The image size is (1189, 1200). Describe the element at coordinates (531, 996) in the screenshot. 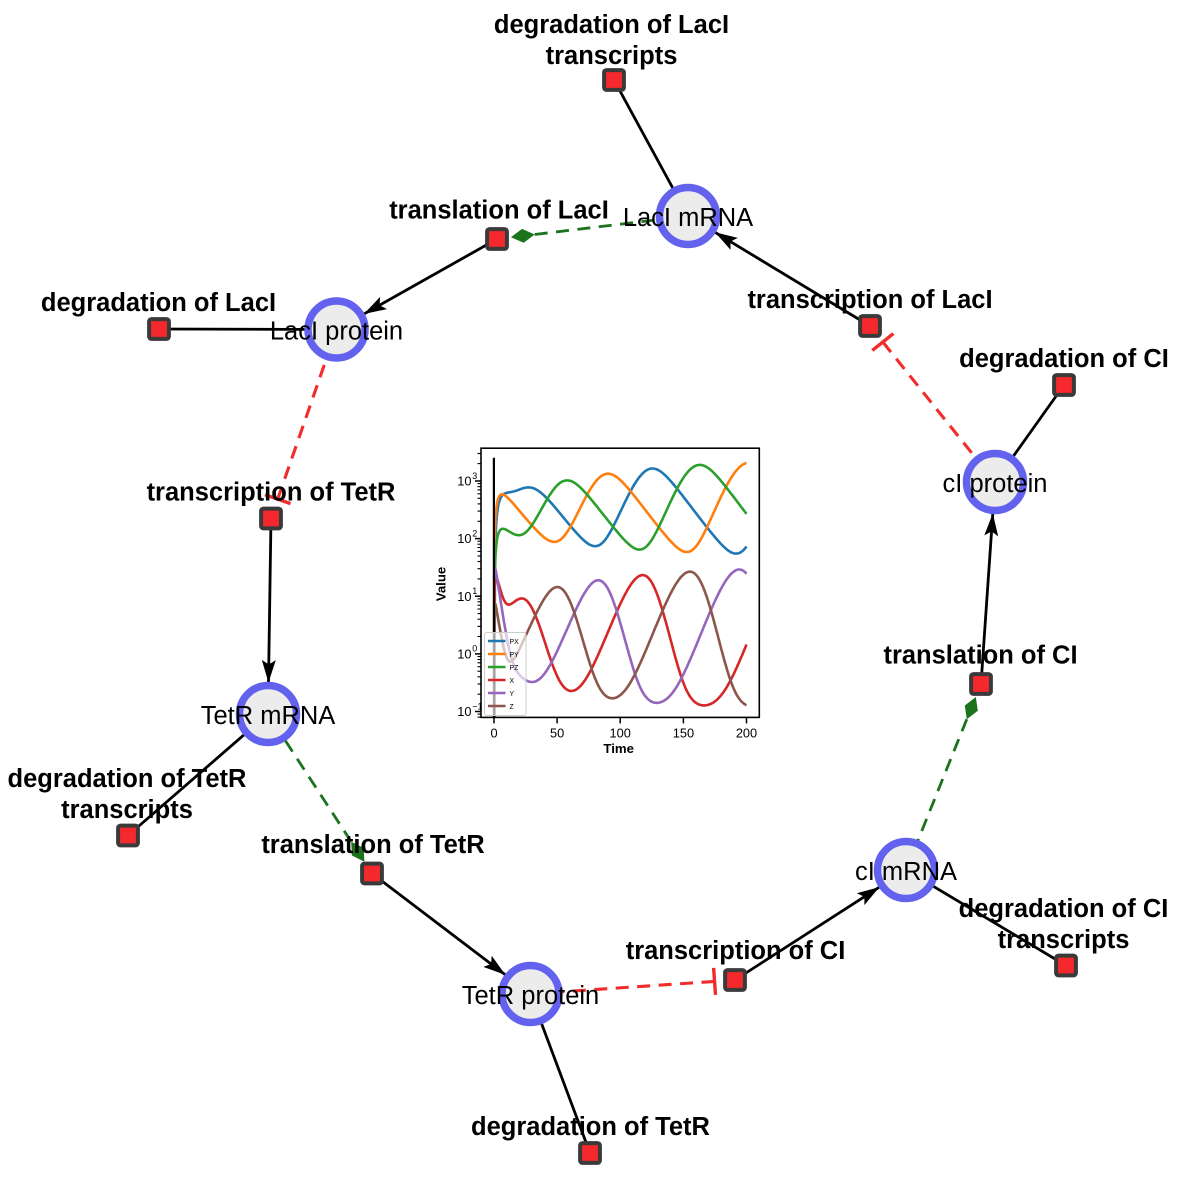

I see `svg-text: TetR protein` at that location.